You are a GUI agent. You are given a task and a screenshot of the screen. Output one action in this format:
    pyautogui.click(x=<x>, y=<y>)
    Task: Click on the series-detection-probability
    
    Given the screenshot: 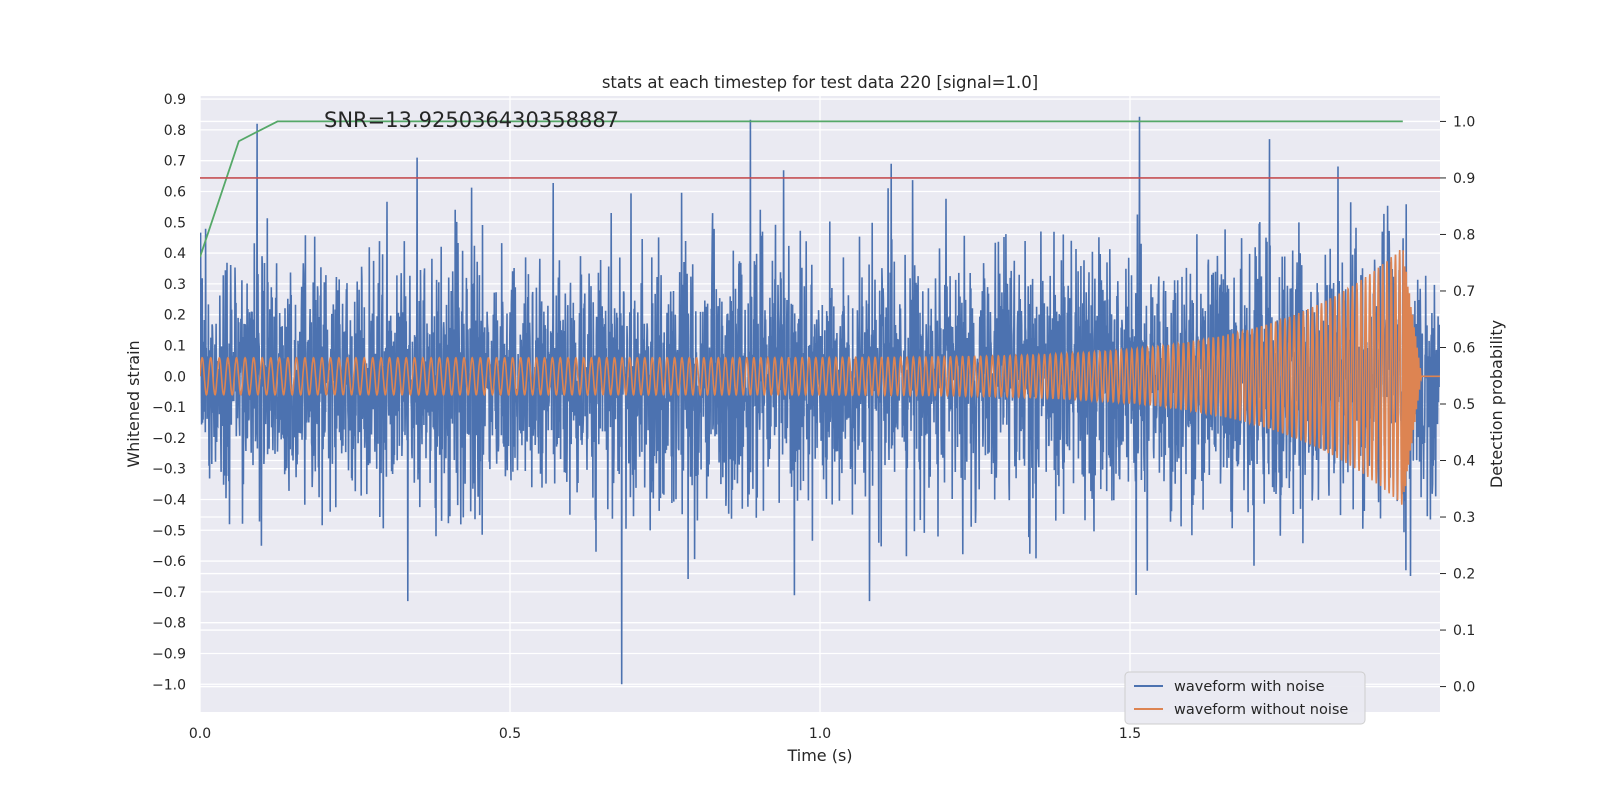 What is the action you would take?
    pyautogui.click(x=801, y=189)
    